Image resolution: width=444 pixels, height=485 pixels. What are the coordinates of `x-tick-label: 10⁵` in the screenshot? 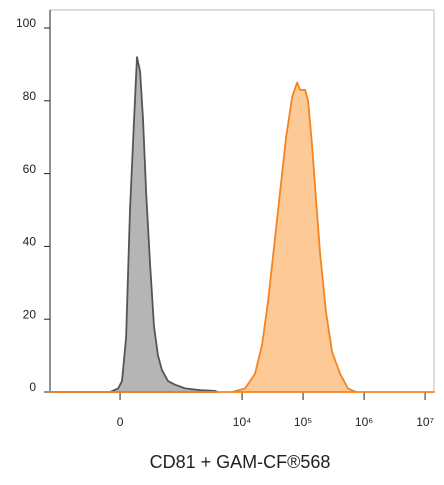 It's located at (303, 422).